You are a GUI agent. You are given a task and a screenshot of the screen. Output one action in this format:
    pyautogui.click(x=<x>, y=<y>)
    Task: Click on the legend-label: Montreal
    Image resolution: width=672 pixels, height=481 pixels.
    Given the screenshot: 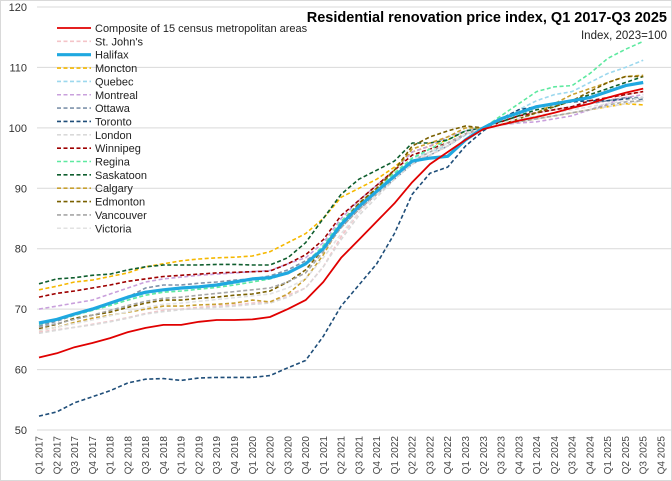 What is the action you would take?
    pyautogui.click(x=116, y=96)
    